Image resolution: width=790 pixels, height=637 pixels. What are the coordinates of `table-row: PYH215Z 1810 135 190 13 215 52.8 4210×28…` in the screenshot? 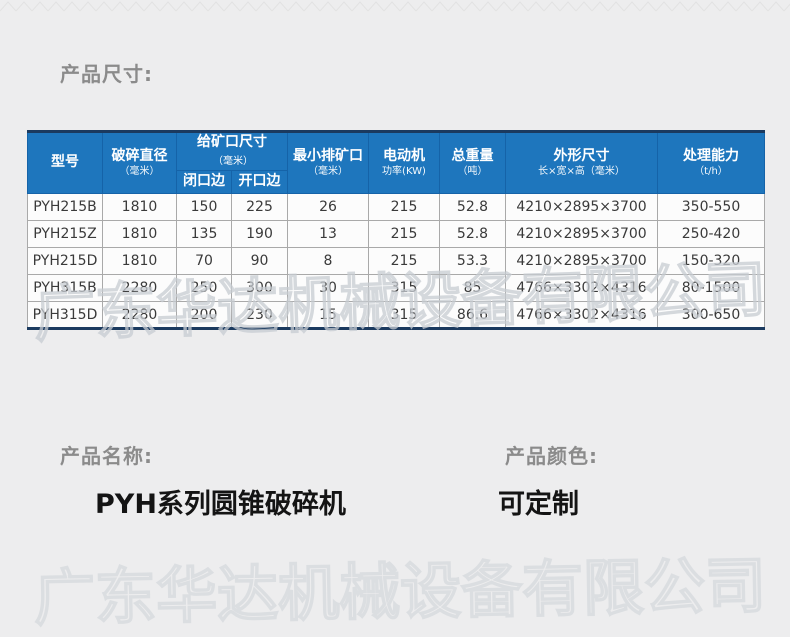 It's located at (396, 234).